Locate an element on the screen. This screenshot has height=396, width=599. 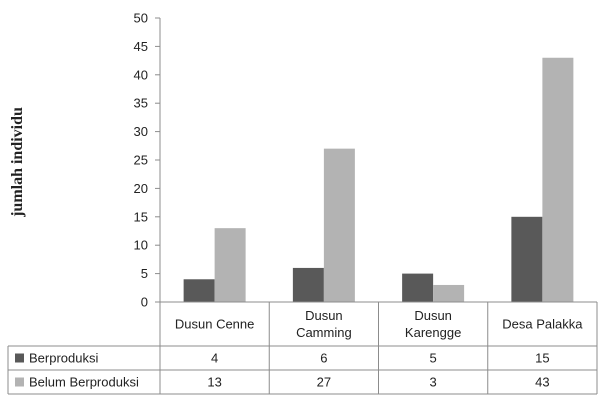
data-table-value: 5 is located at coordinates (433, 358).